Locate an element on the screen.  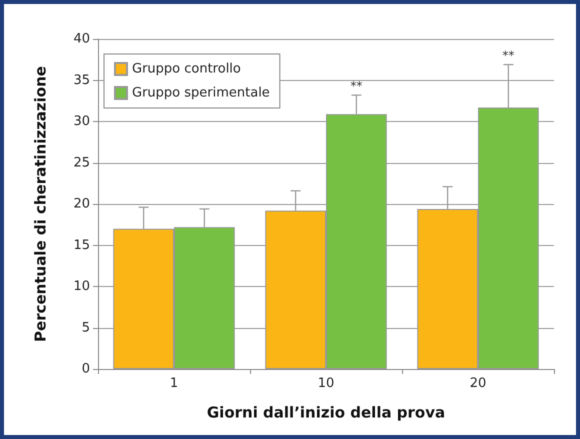
y-tick-label: 40 is located at coordinates (81, 39).